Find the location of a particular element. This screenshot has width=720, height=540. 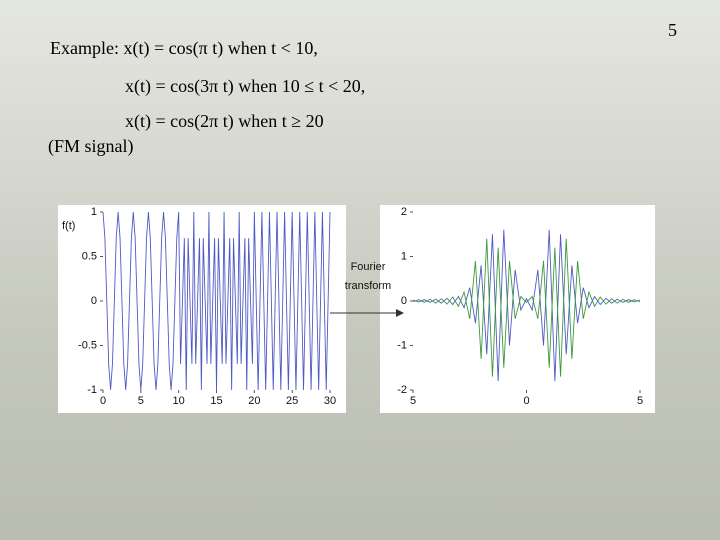

text-line: x(t) = cos(3π t) when 10 ≤ t < 20, is located at coordinates (245, 86).